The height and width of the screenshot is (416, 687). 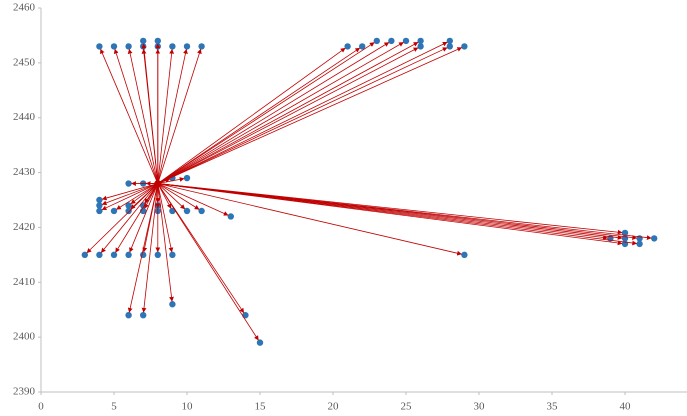 I want to click on y-tick-label: 2390, so click(x=24, y=392).